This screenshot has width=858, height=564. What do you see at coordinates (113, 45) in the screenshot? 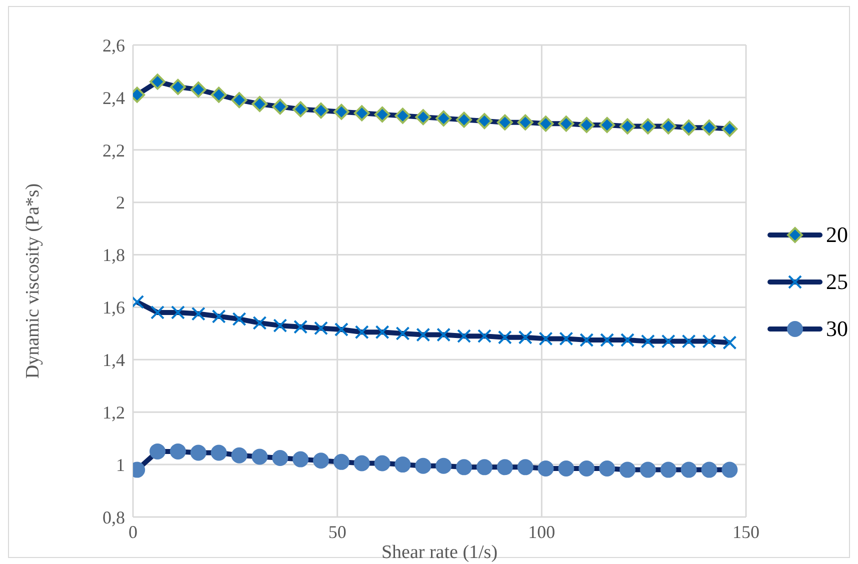
I see `y-tick-label: 2,6` at bounding box center [113, 45].